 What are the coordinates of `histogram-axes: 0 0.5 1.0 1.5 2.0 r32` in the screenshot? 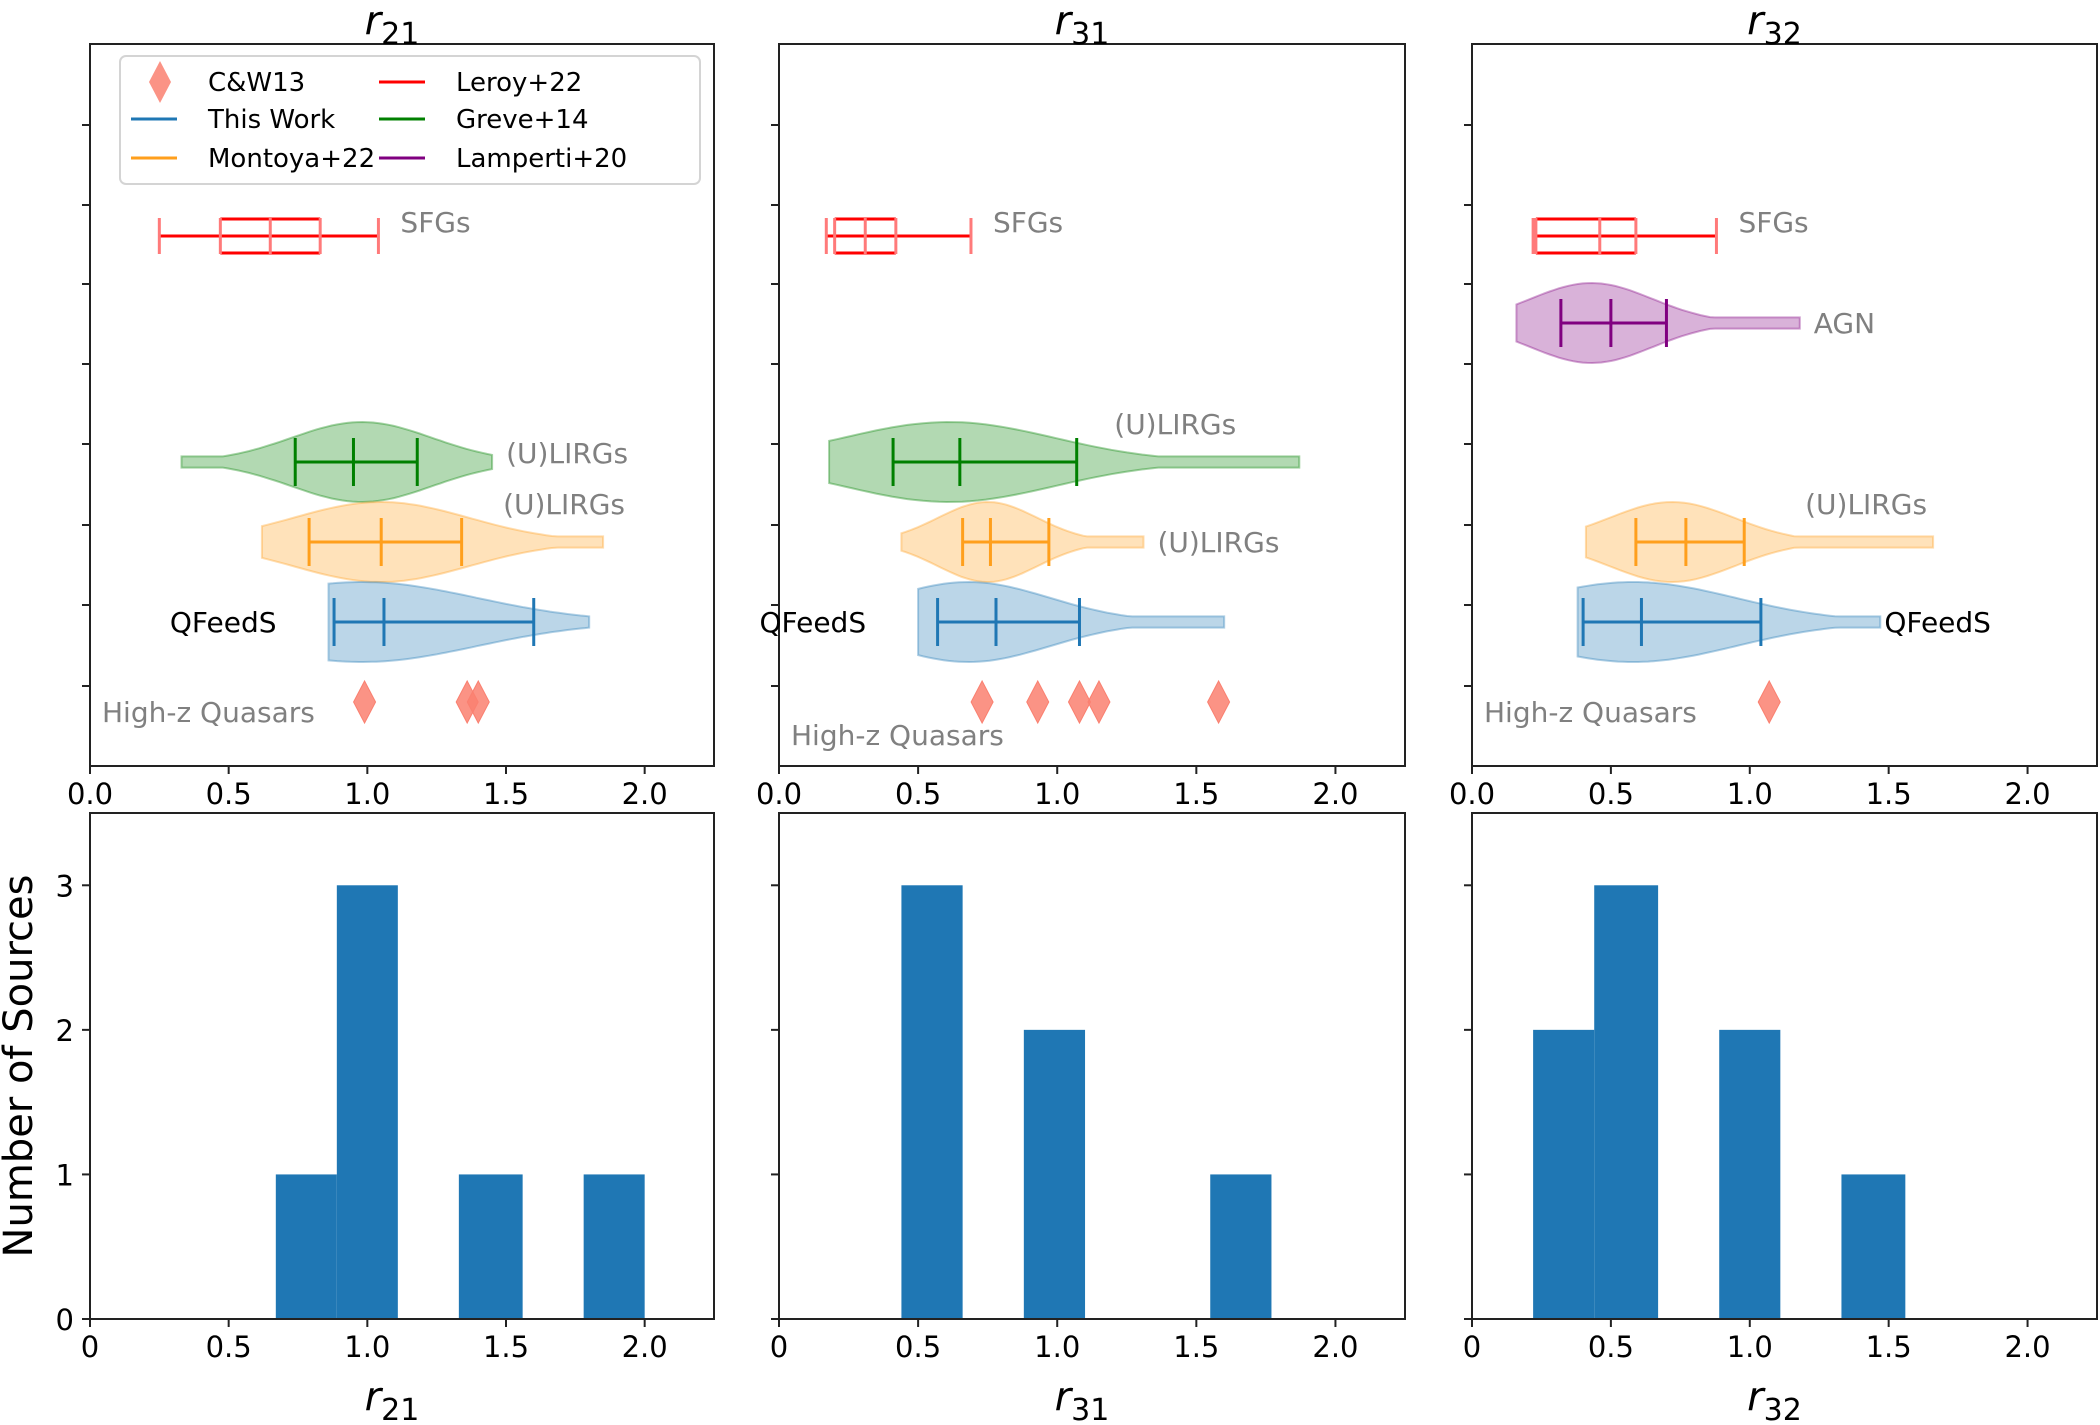 It's located at (1780, 1118).